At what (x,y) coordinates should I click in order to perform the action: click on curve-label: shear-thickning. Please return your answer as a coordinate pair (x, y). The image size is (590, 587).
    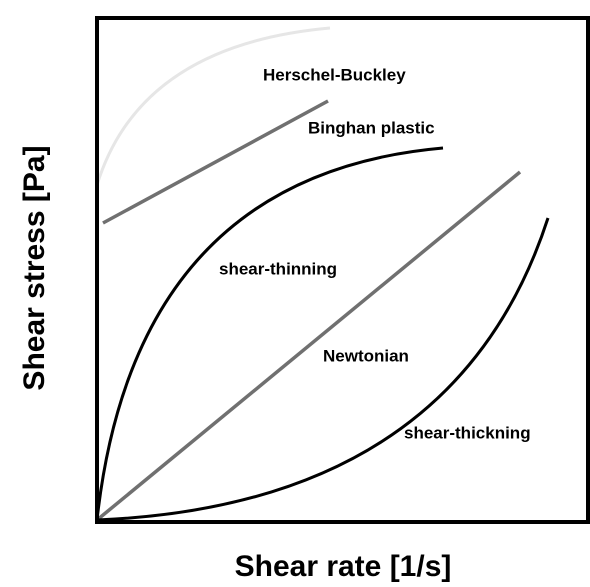
    Looking at the image, I should click on (467, 432).